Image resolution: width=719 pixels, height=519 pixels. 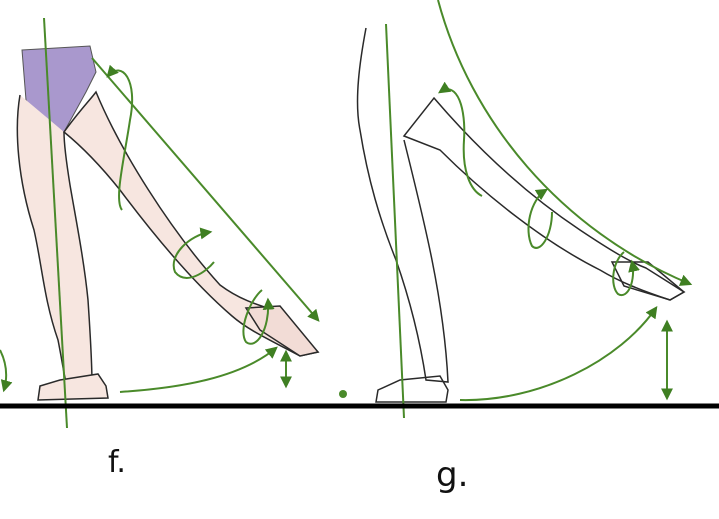 What do you see at coordinates (117, 462) in the screenshot?
I see `figure-label-f: f.` at bounding box center [117, 462].